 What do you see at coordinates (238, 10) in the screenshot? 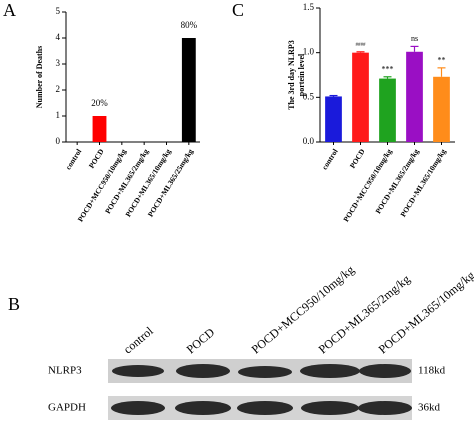
I see `panel-label: C` at bounding box center [238, 10].